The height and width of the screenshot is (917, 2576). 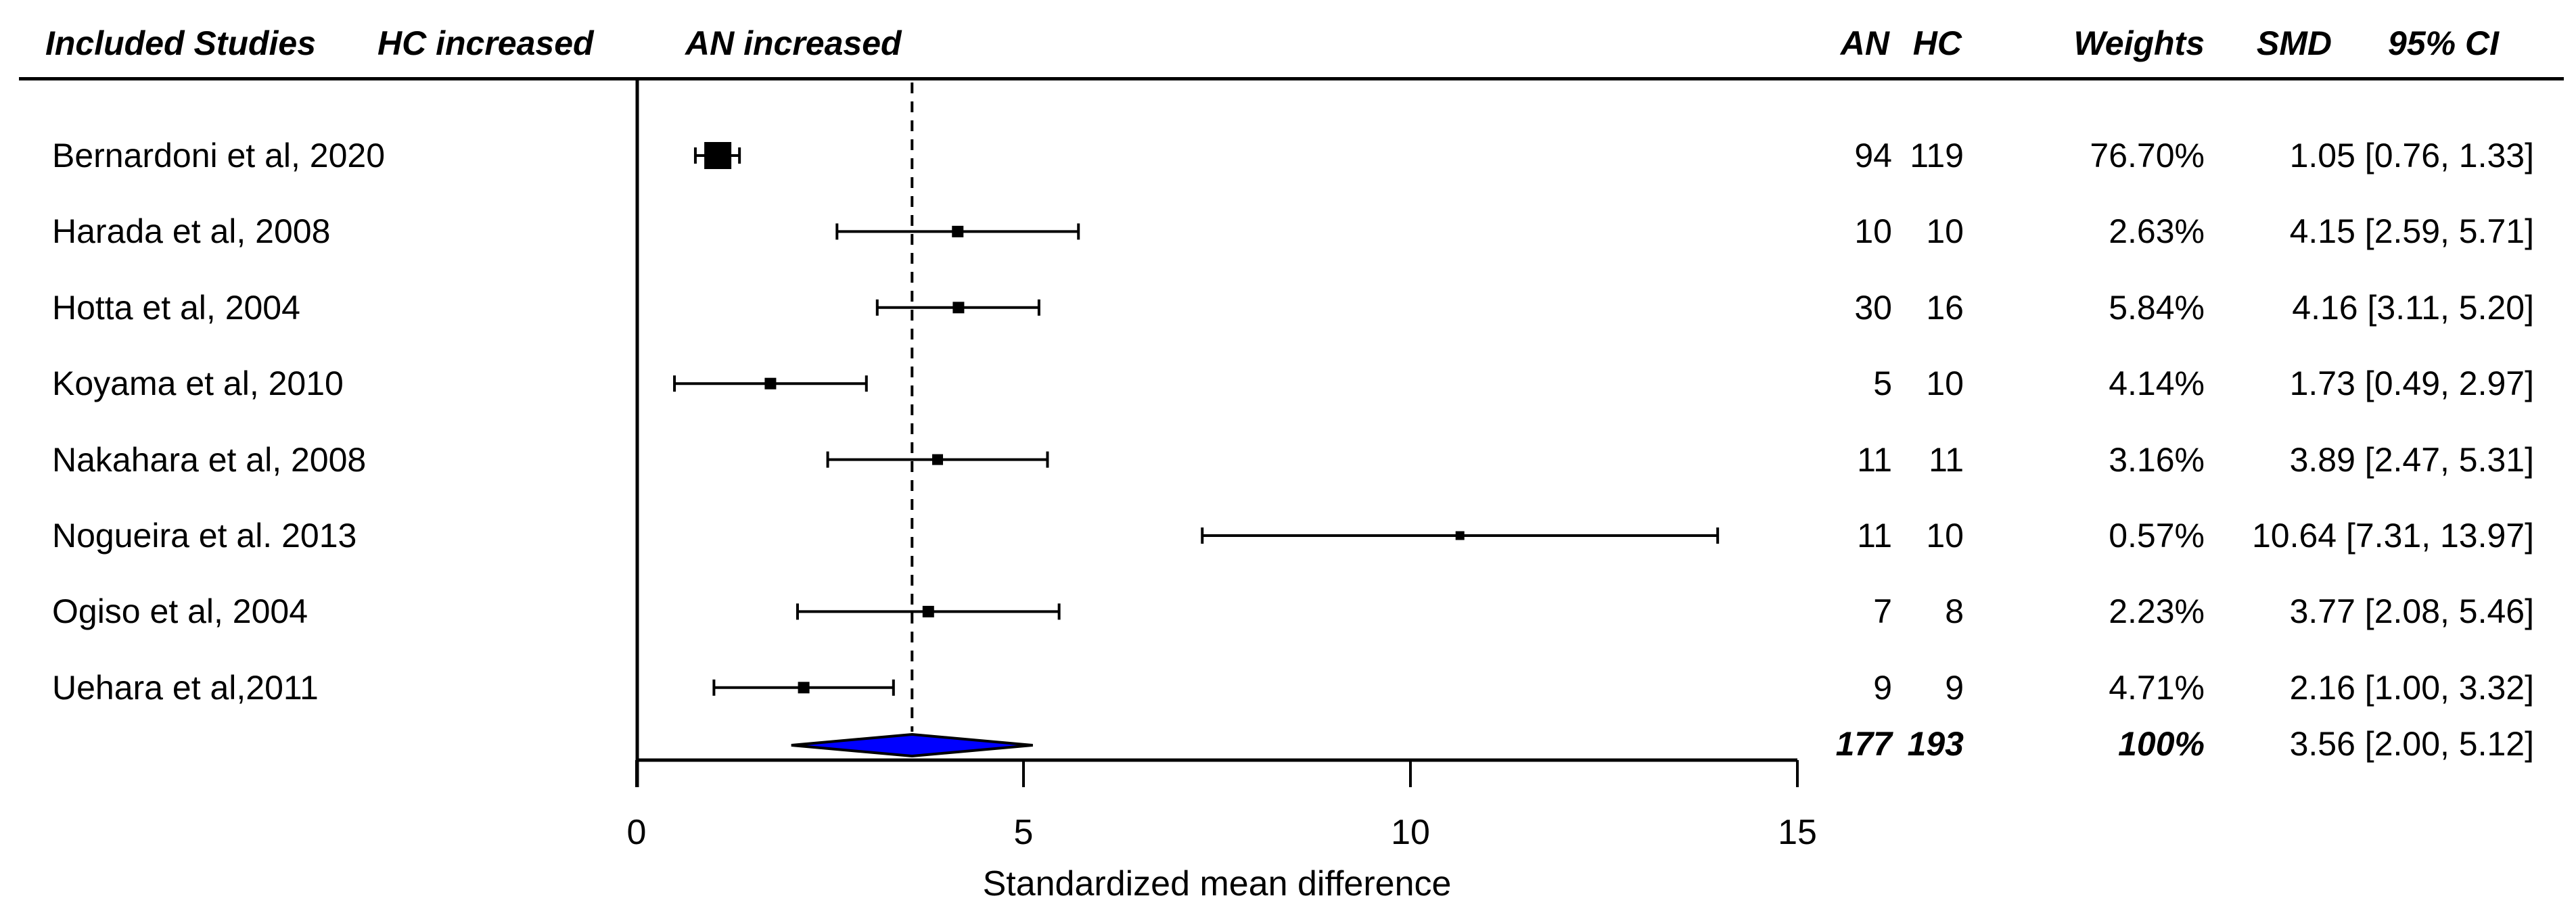 What do you see at coordinates (1937, 43) in the screenshot?
I see `col-header-hc: HC` at bounding box center [1937, 43].